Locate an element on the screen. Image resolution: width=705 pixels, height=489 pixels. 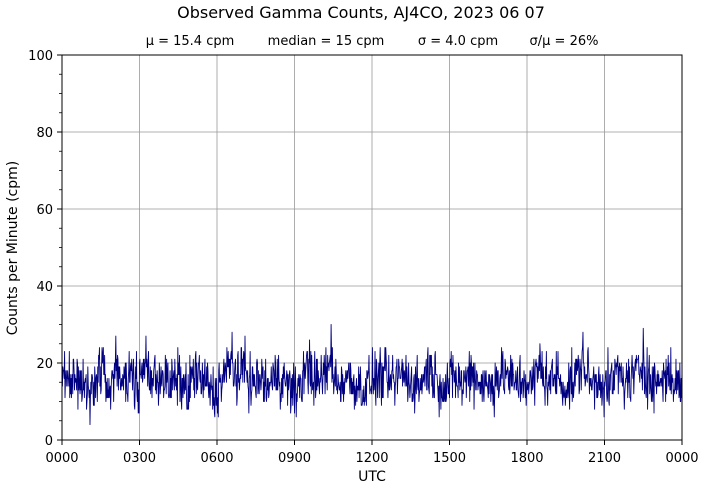
y-tick-label: 0 is located at coordinates (49, 441).